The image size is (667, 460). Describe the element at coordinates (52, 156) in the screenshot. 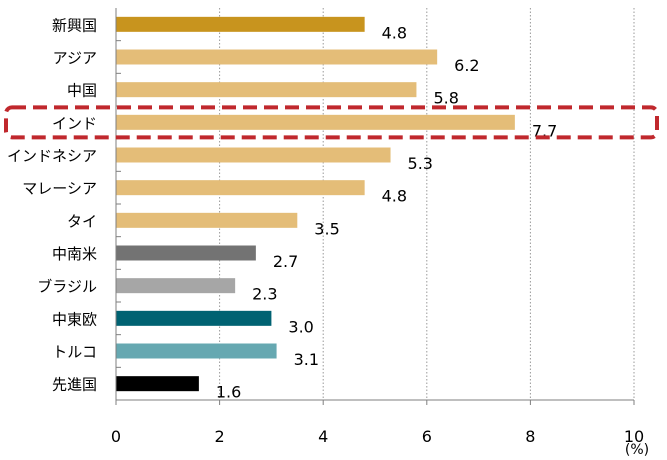

I see `category-label: インドネシア` at that location.